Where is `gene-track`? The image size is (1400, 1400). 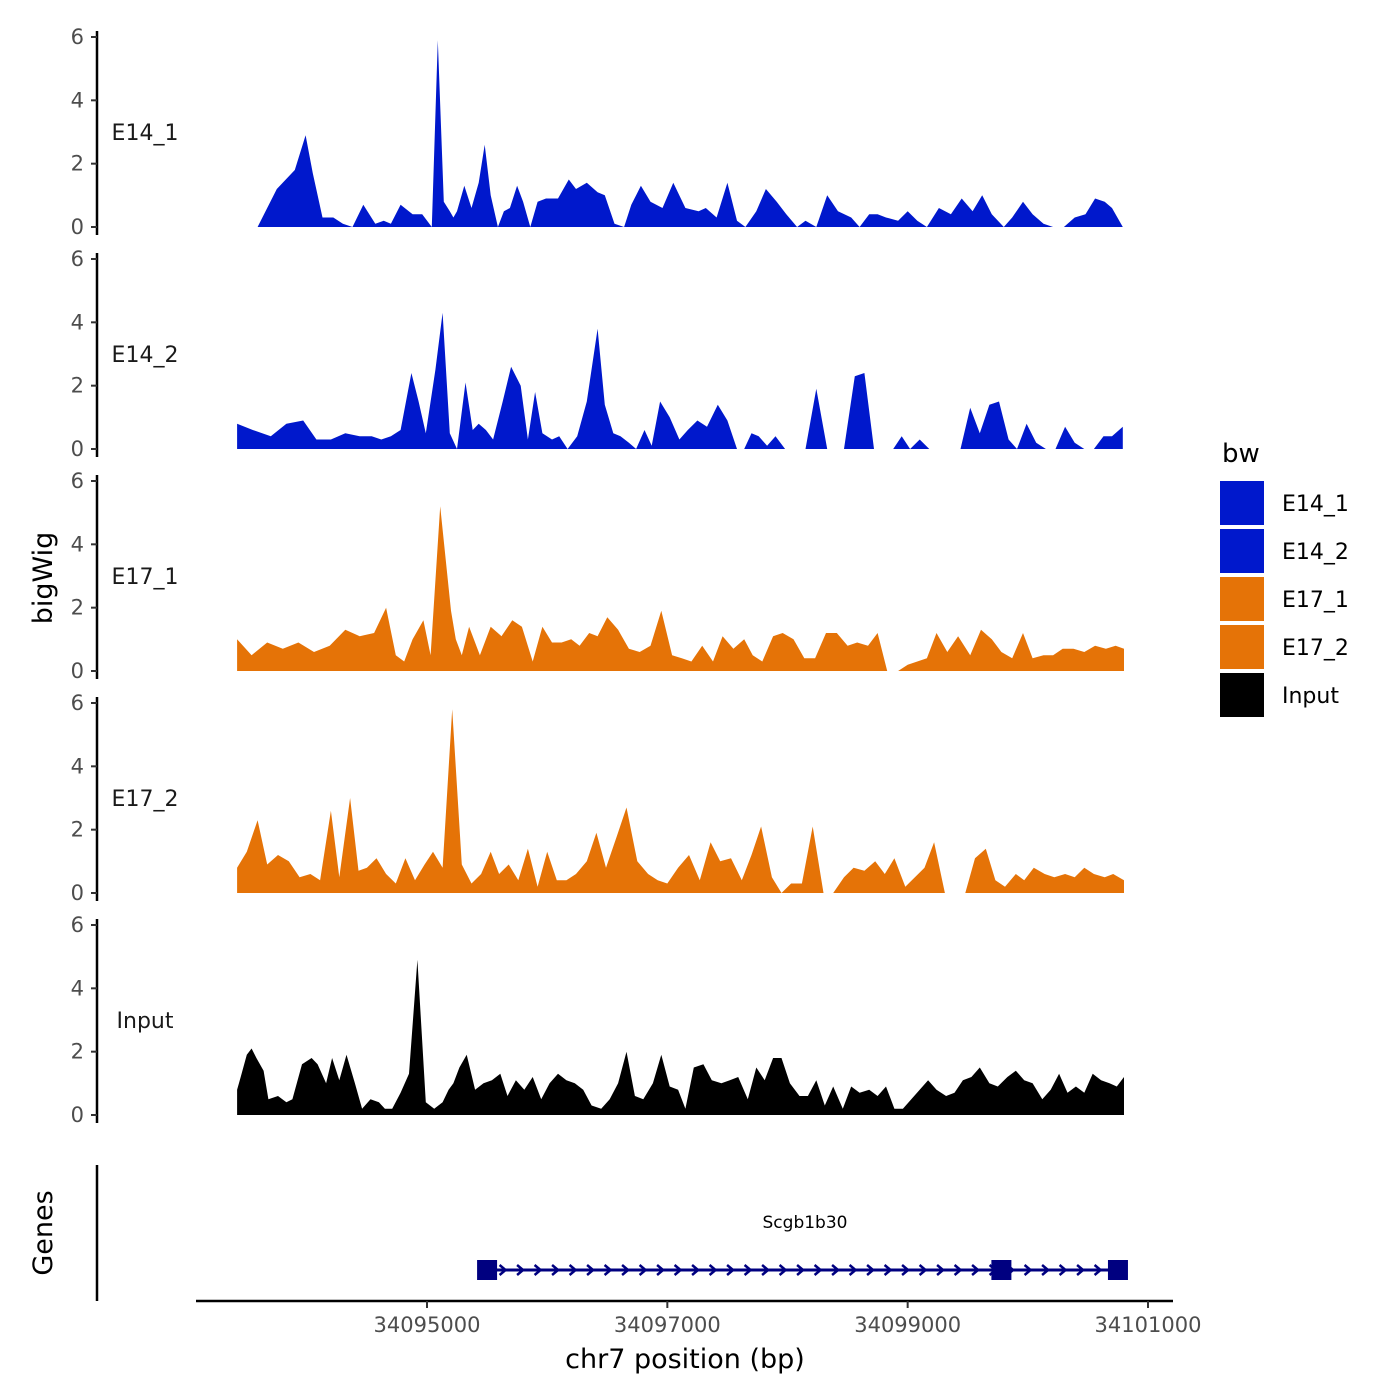 gene-track is located at coordinates (802, 1270).